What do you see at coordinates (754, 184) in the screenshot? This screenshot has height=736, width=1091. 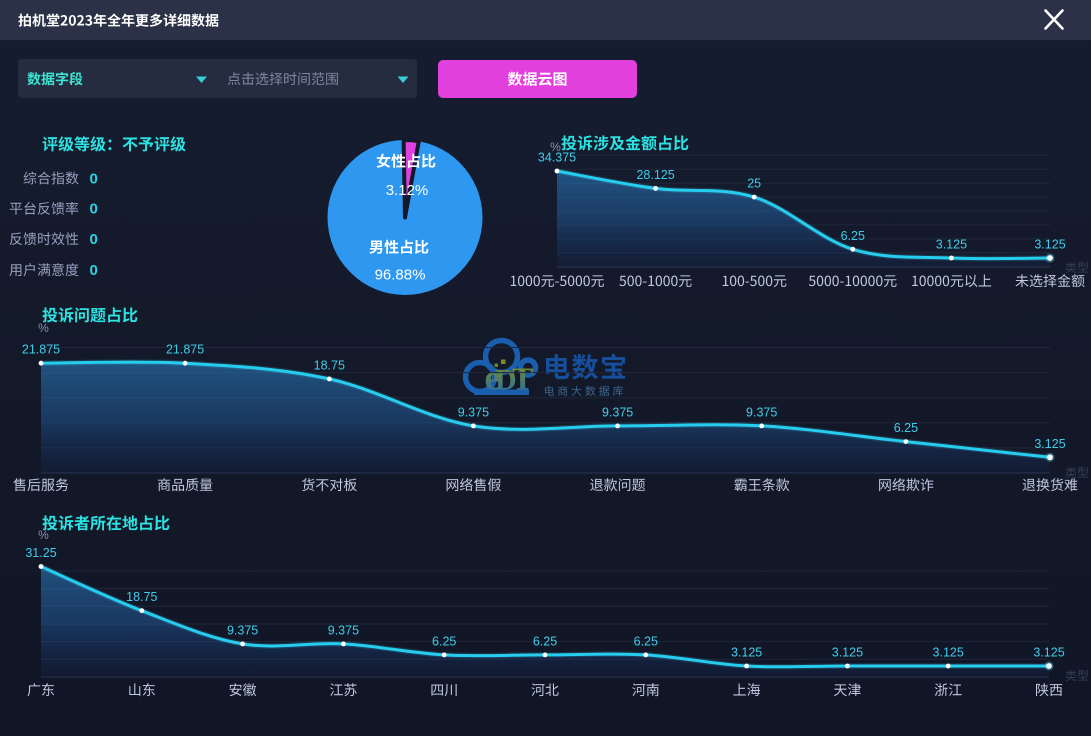 I see `svg-text: 25` at bounding box center [754, 184].